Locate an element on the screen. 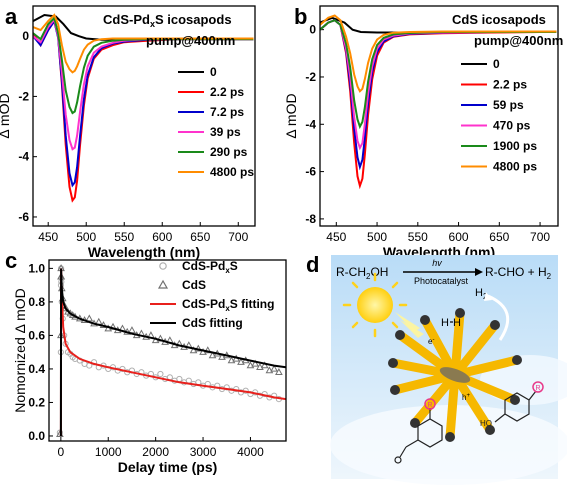 This screenshot has width=567, height=488. legend-label: 290 ps is located at coordinates (229, 152).